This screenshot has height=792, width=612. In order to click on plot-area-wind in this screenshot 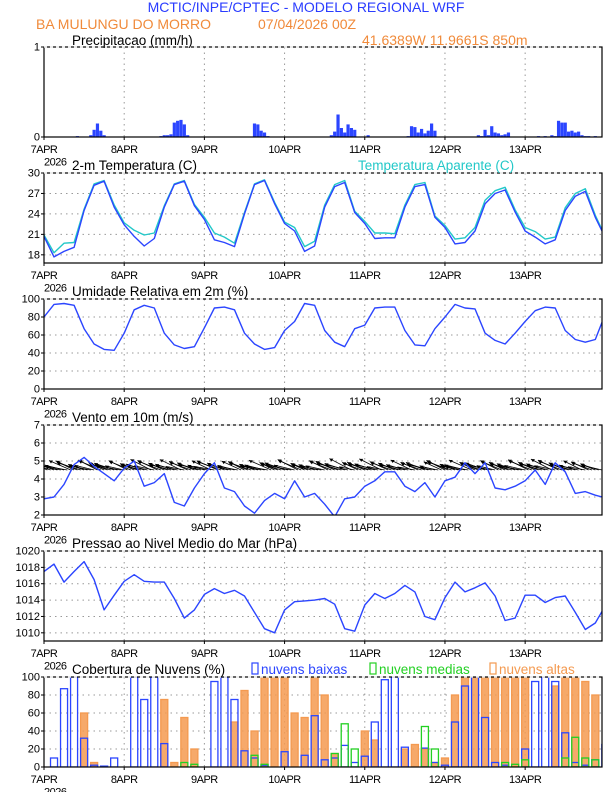, I will do `click(323, 485)`.